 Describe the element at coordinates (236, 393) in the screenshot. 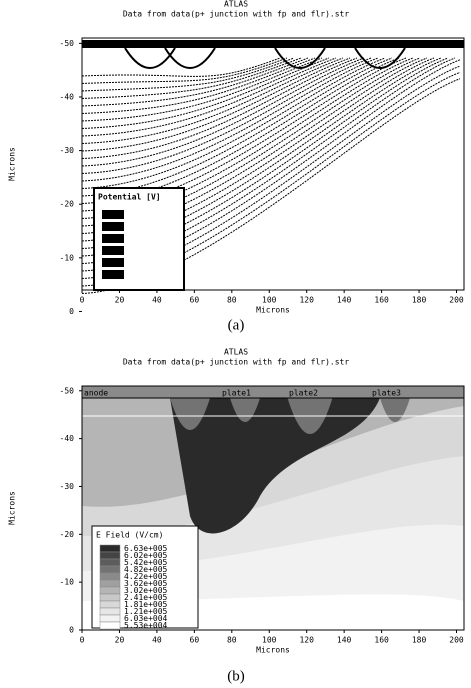

I see `electrode-label: plate1` at that location.